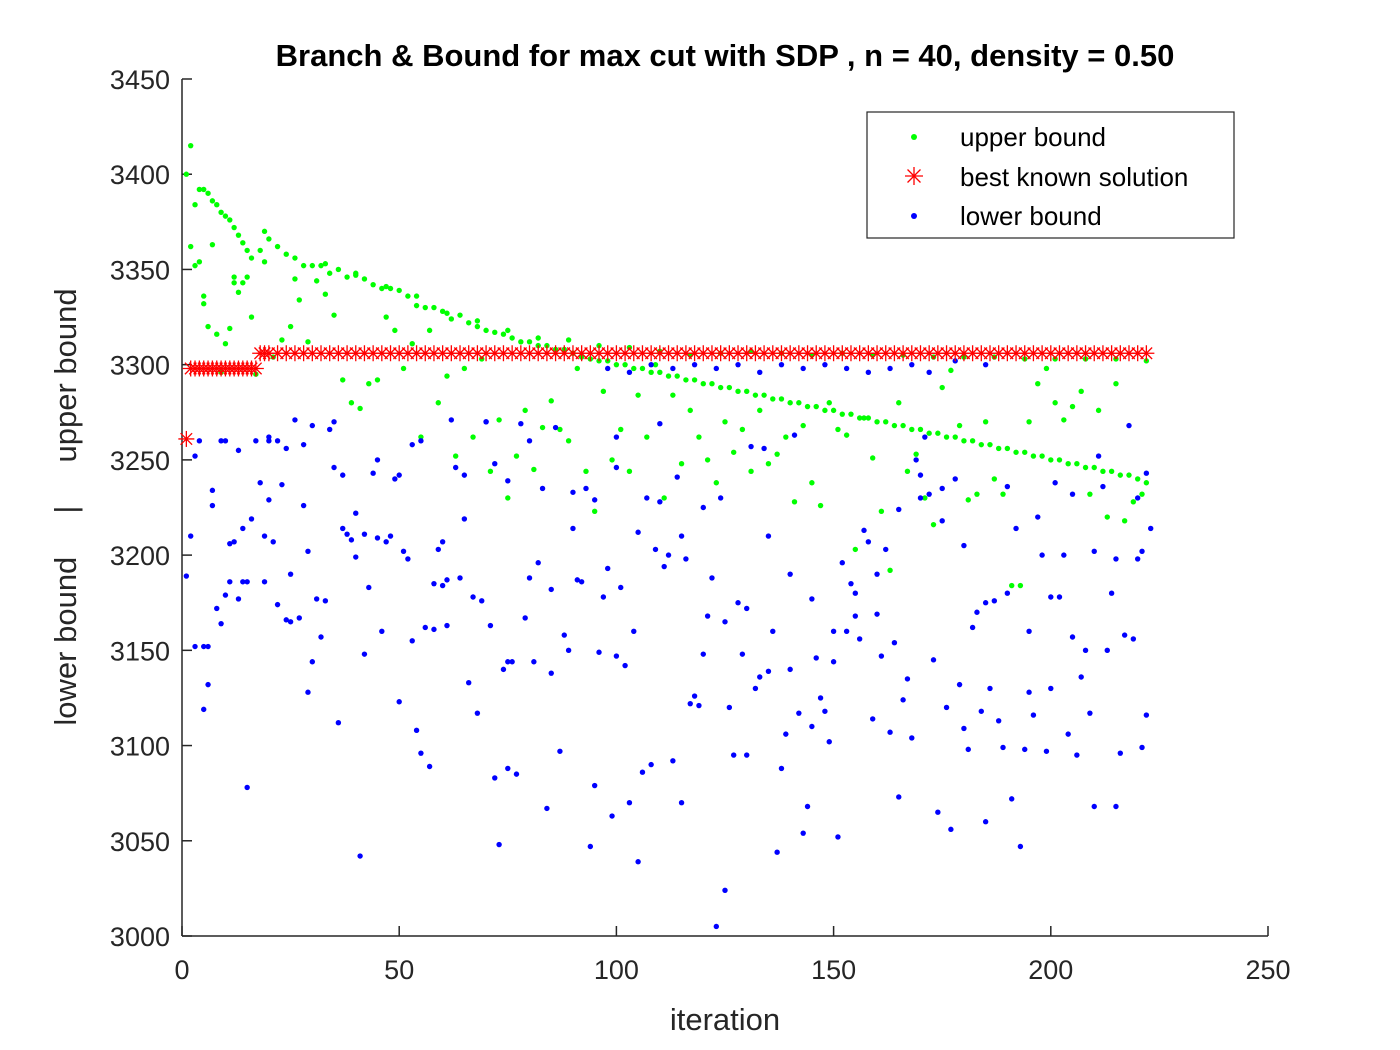  What do you see at coordinates (833, 970) in the screenshot?
I see `x-tick-label: 150` at bounding box center [833, 970].